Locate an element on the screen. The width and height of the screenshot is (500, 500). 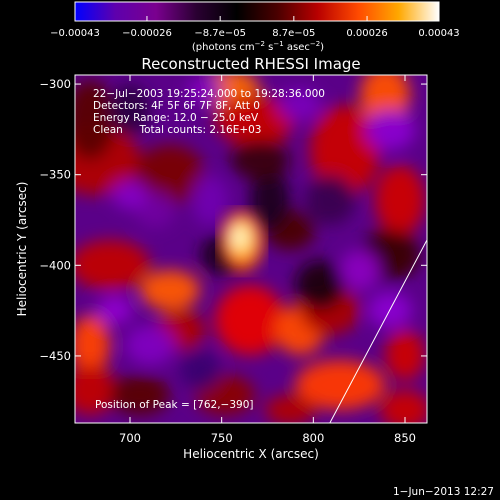
x-tick-label: 850 is located at coordinates (405, 438).